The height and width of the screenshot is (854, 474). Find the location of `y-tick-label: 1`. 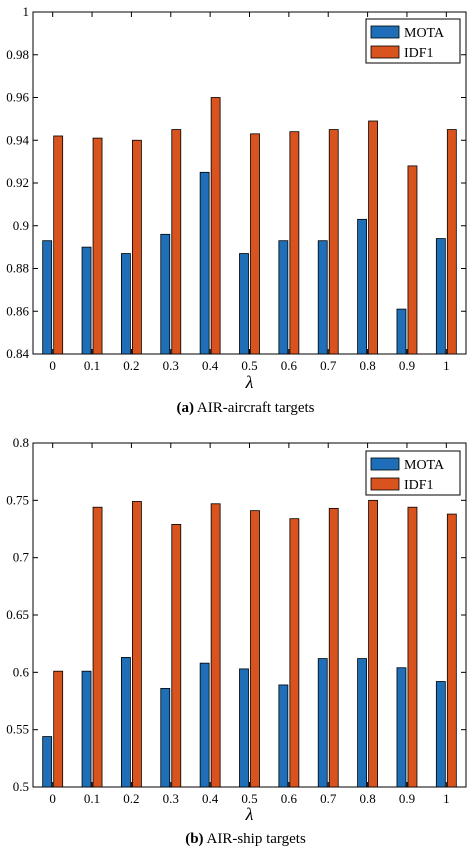

y-tick-label: 1 is located at coordinates (26, 11).